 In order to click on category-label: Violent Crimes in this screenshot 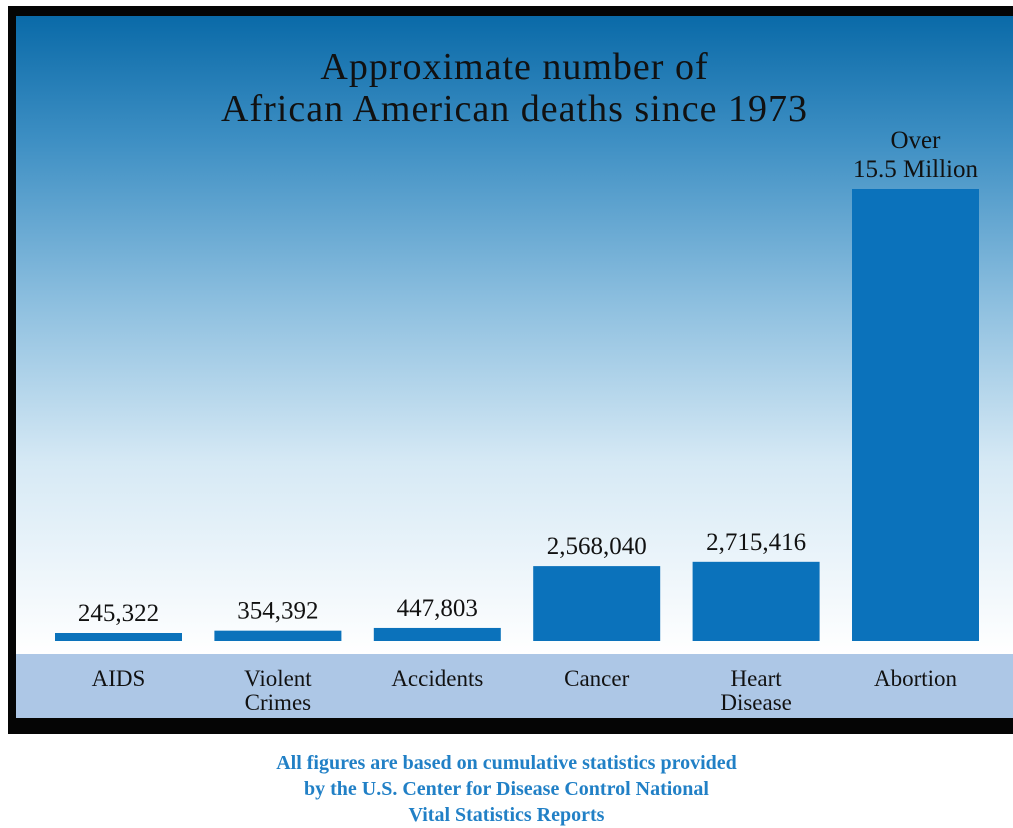, I will do `click(278, 690)`.